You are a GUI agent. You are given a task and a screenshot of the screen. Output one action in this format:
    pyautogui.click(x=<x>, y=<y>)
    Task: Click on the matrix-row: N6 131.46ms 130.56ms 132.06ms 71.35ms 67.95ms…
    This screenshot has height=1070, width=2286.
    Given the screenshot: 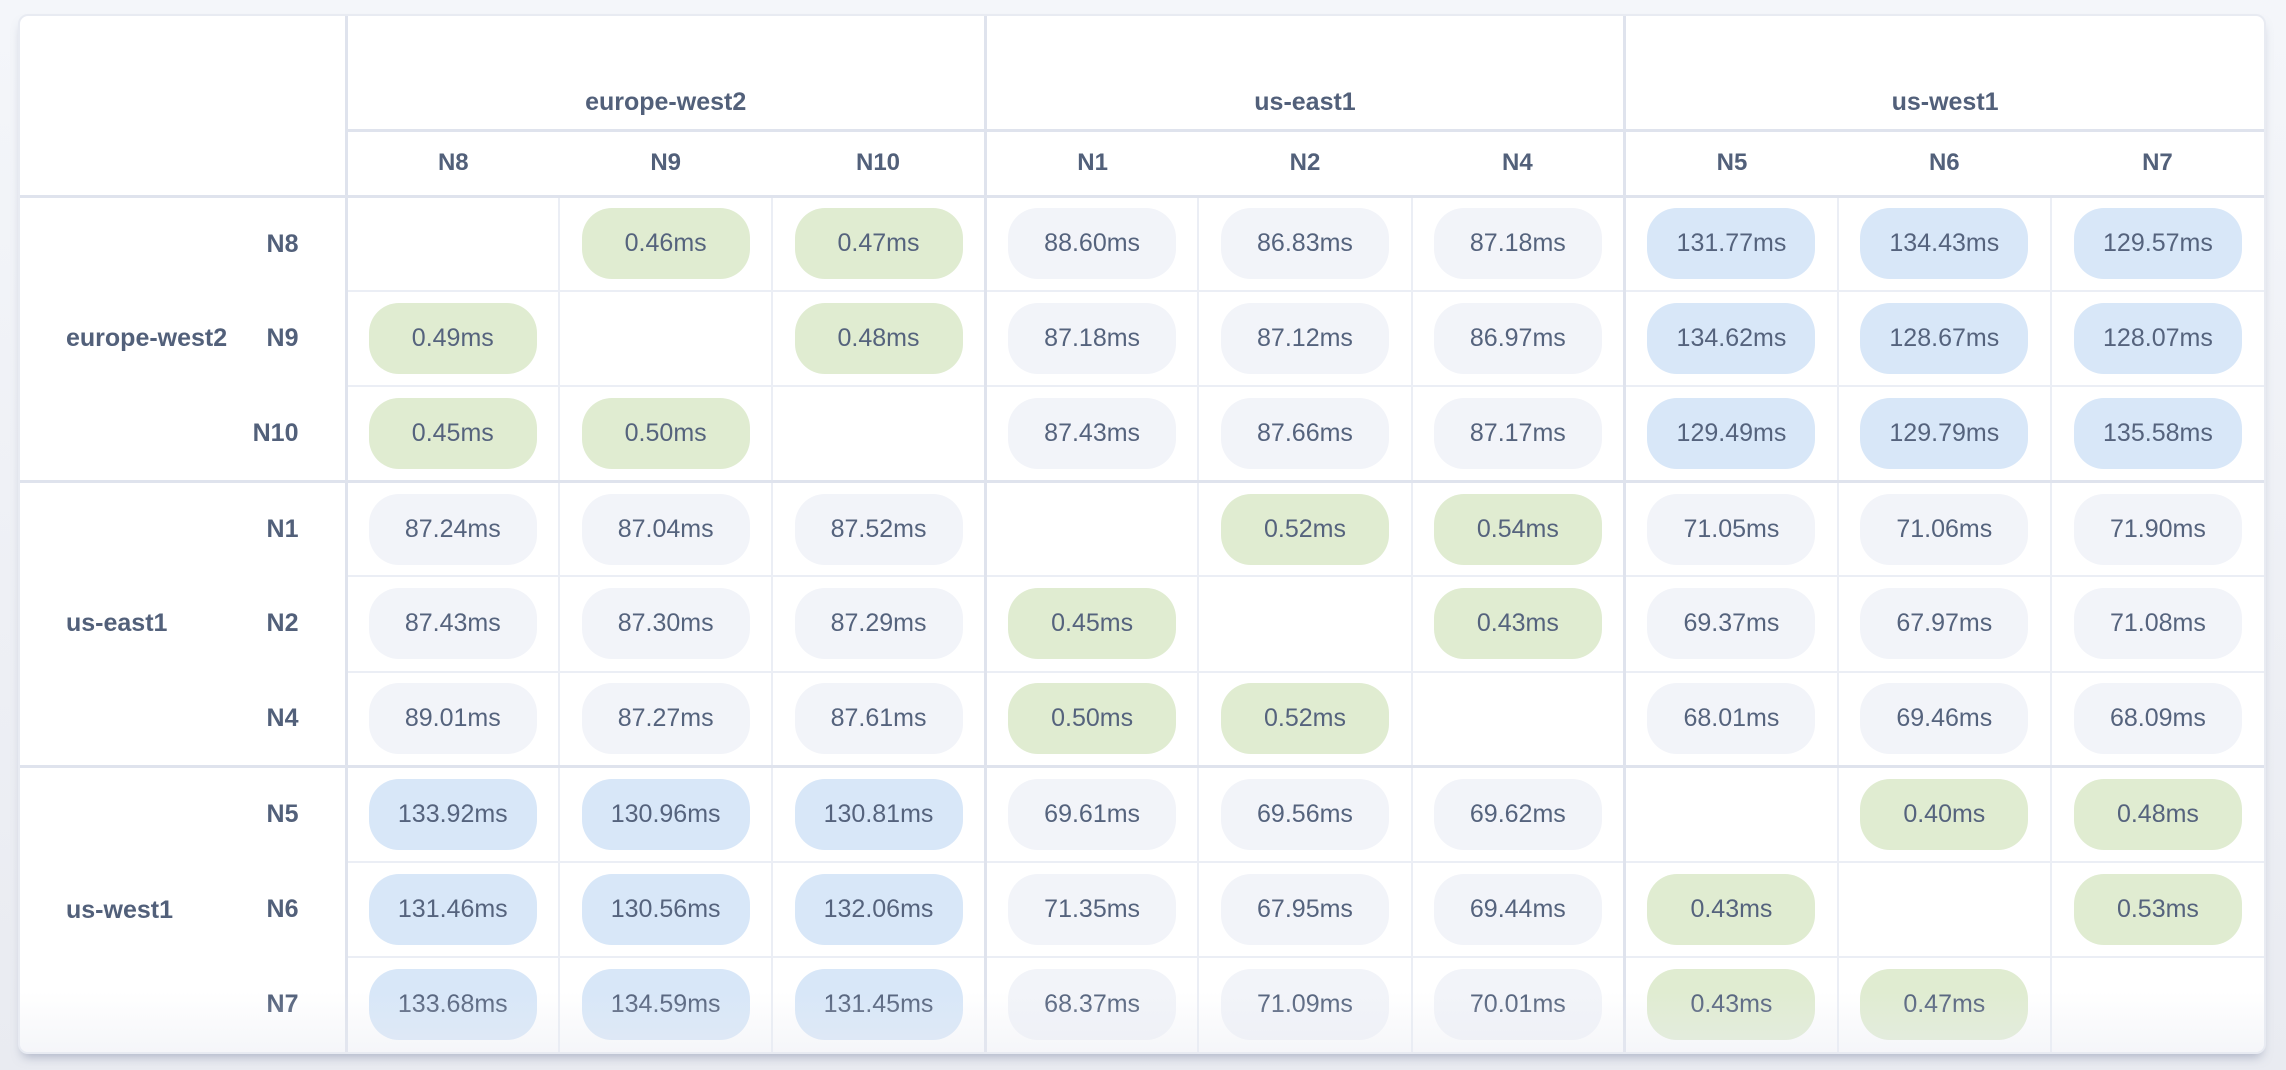 What is the action you would take?
    pyautogui.click(x=1142, y=908)
    